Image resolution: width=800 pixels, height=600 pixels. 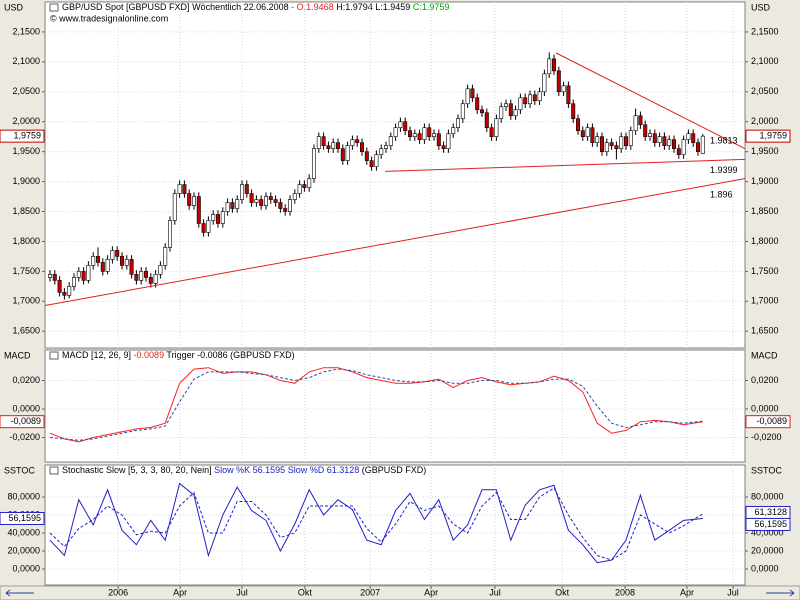 What do you see at coordinates (137, 470) in the screenshot?
I see `title: Stochastic Slow [5, 3, 3, 80, 20, Nein]` at bounding box center [137, 470].